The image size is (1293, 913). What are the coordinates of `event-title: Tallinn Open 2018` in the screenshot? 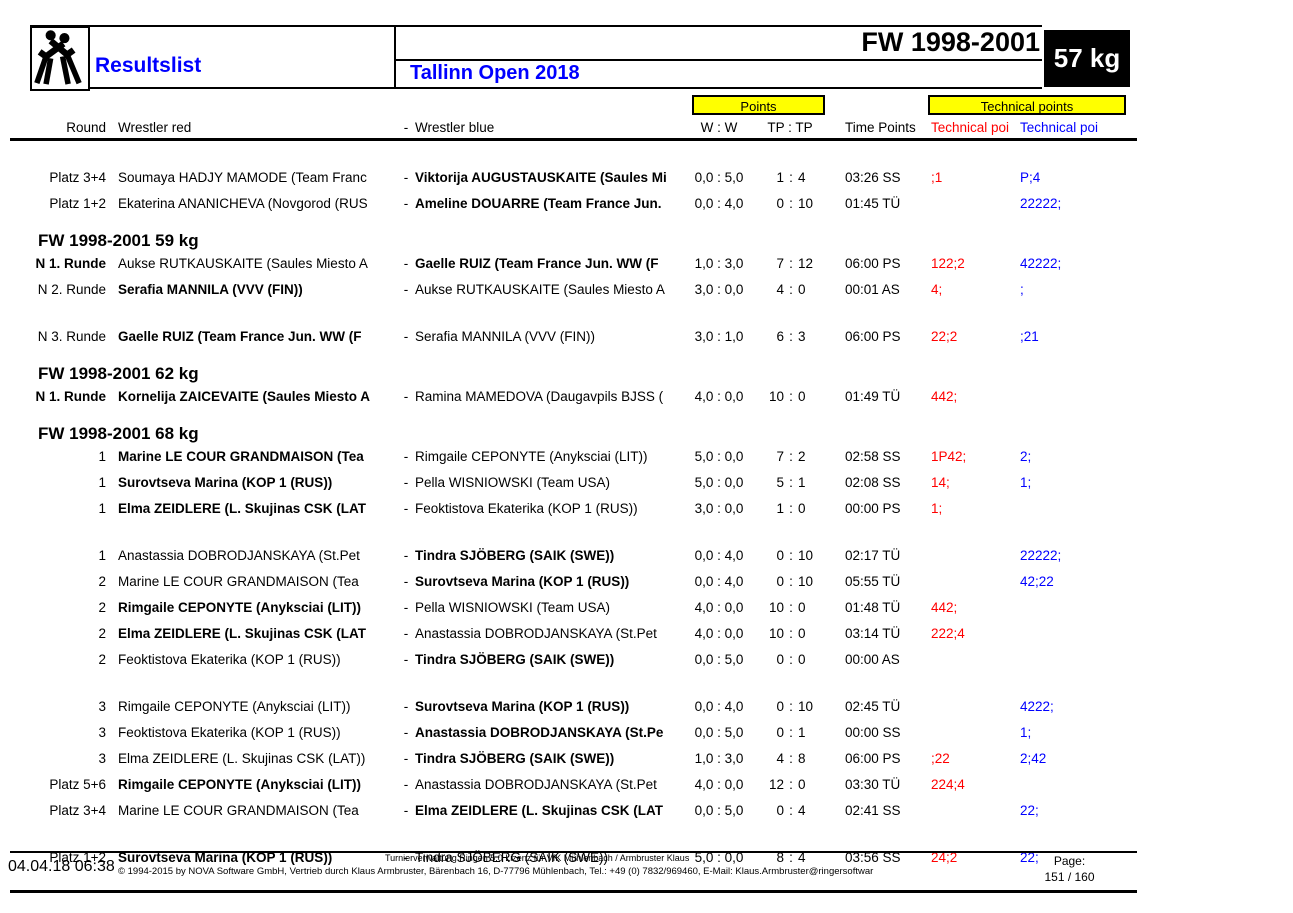 It's located at (495, 73).